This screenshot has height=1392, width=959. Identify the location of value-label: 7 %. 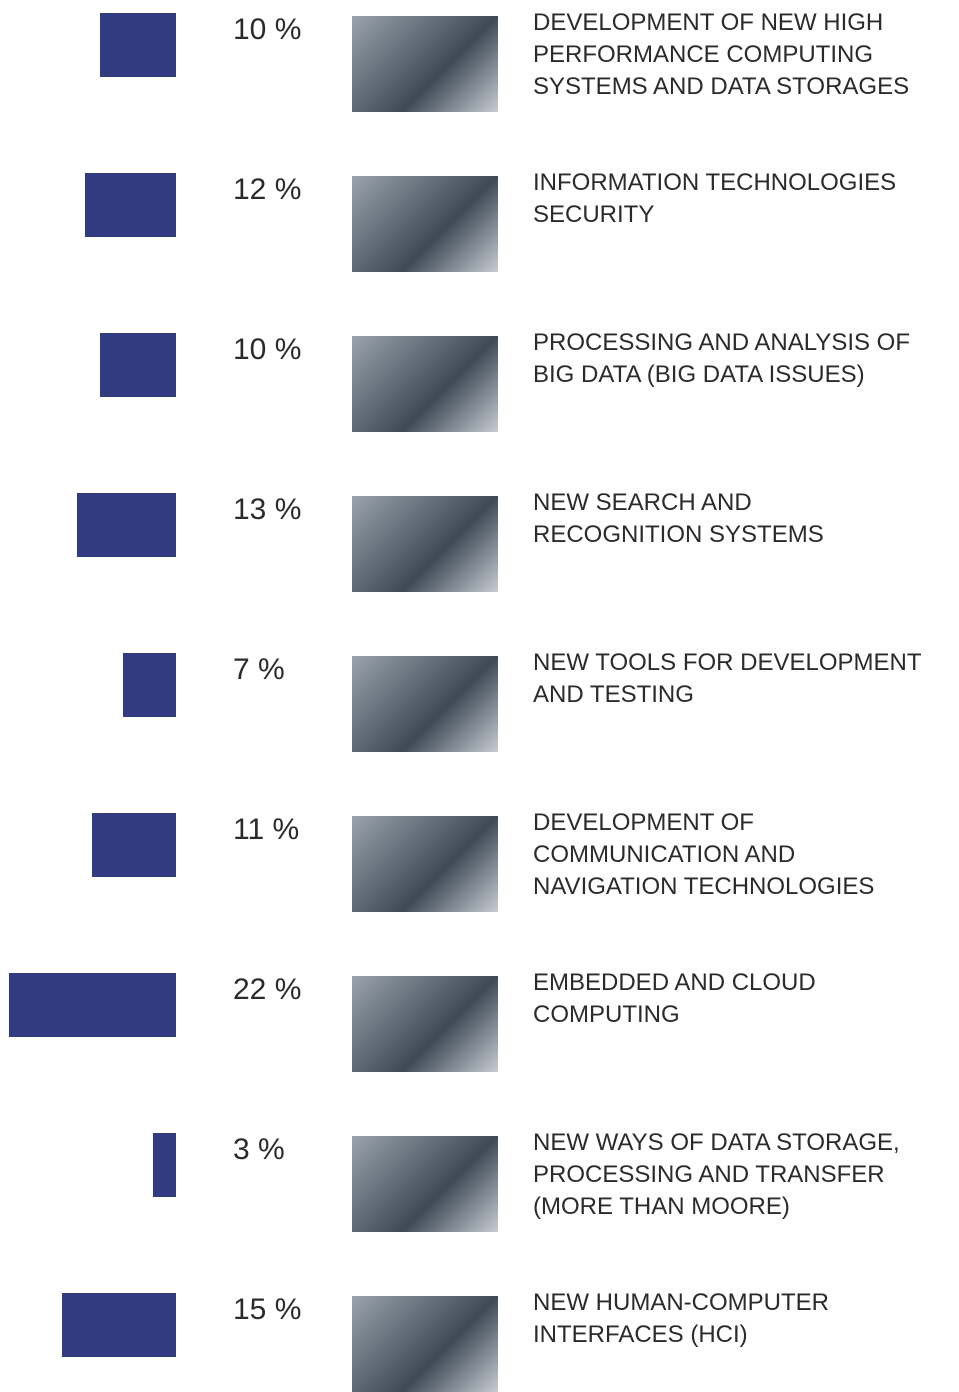
(259, 669).